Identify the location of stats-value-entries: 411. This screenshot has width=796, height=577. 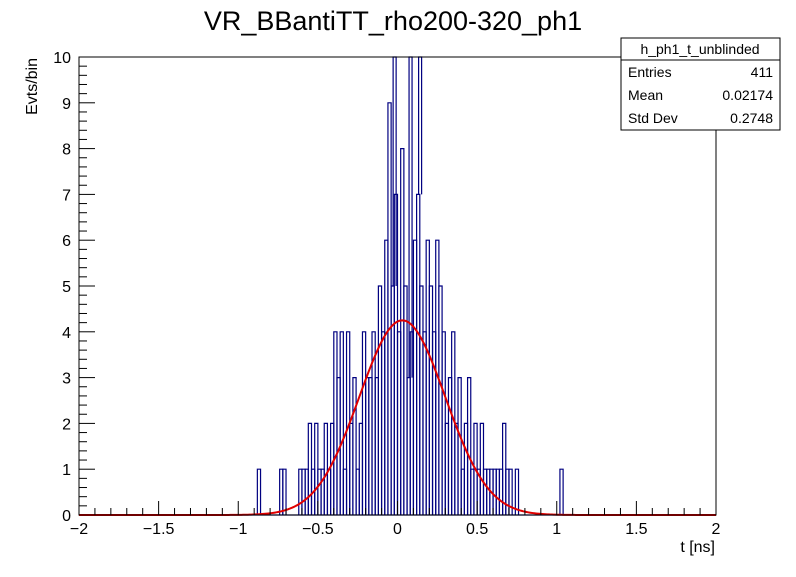
(762, 72).